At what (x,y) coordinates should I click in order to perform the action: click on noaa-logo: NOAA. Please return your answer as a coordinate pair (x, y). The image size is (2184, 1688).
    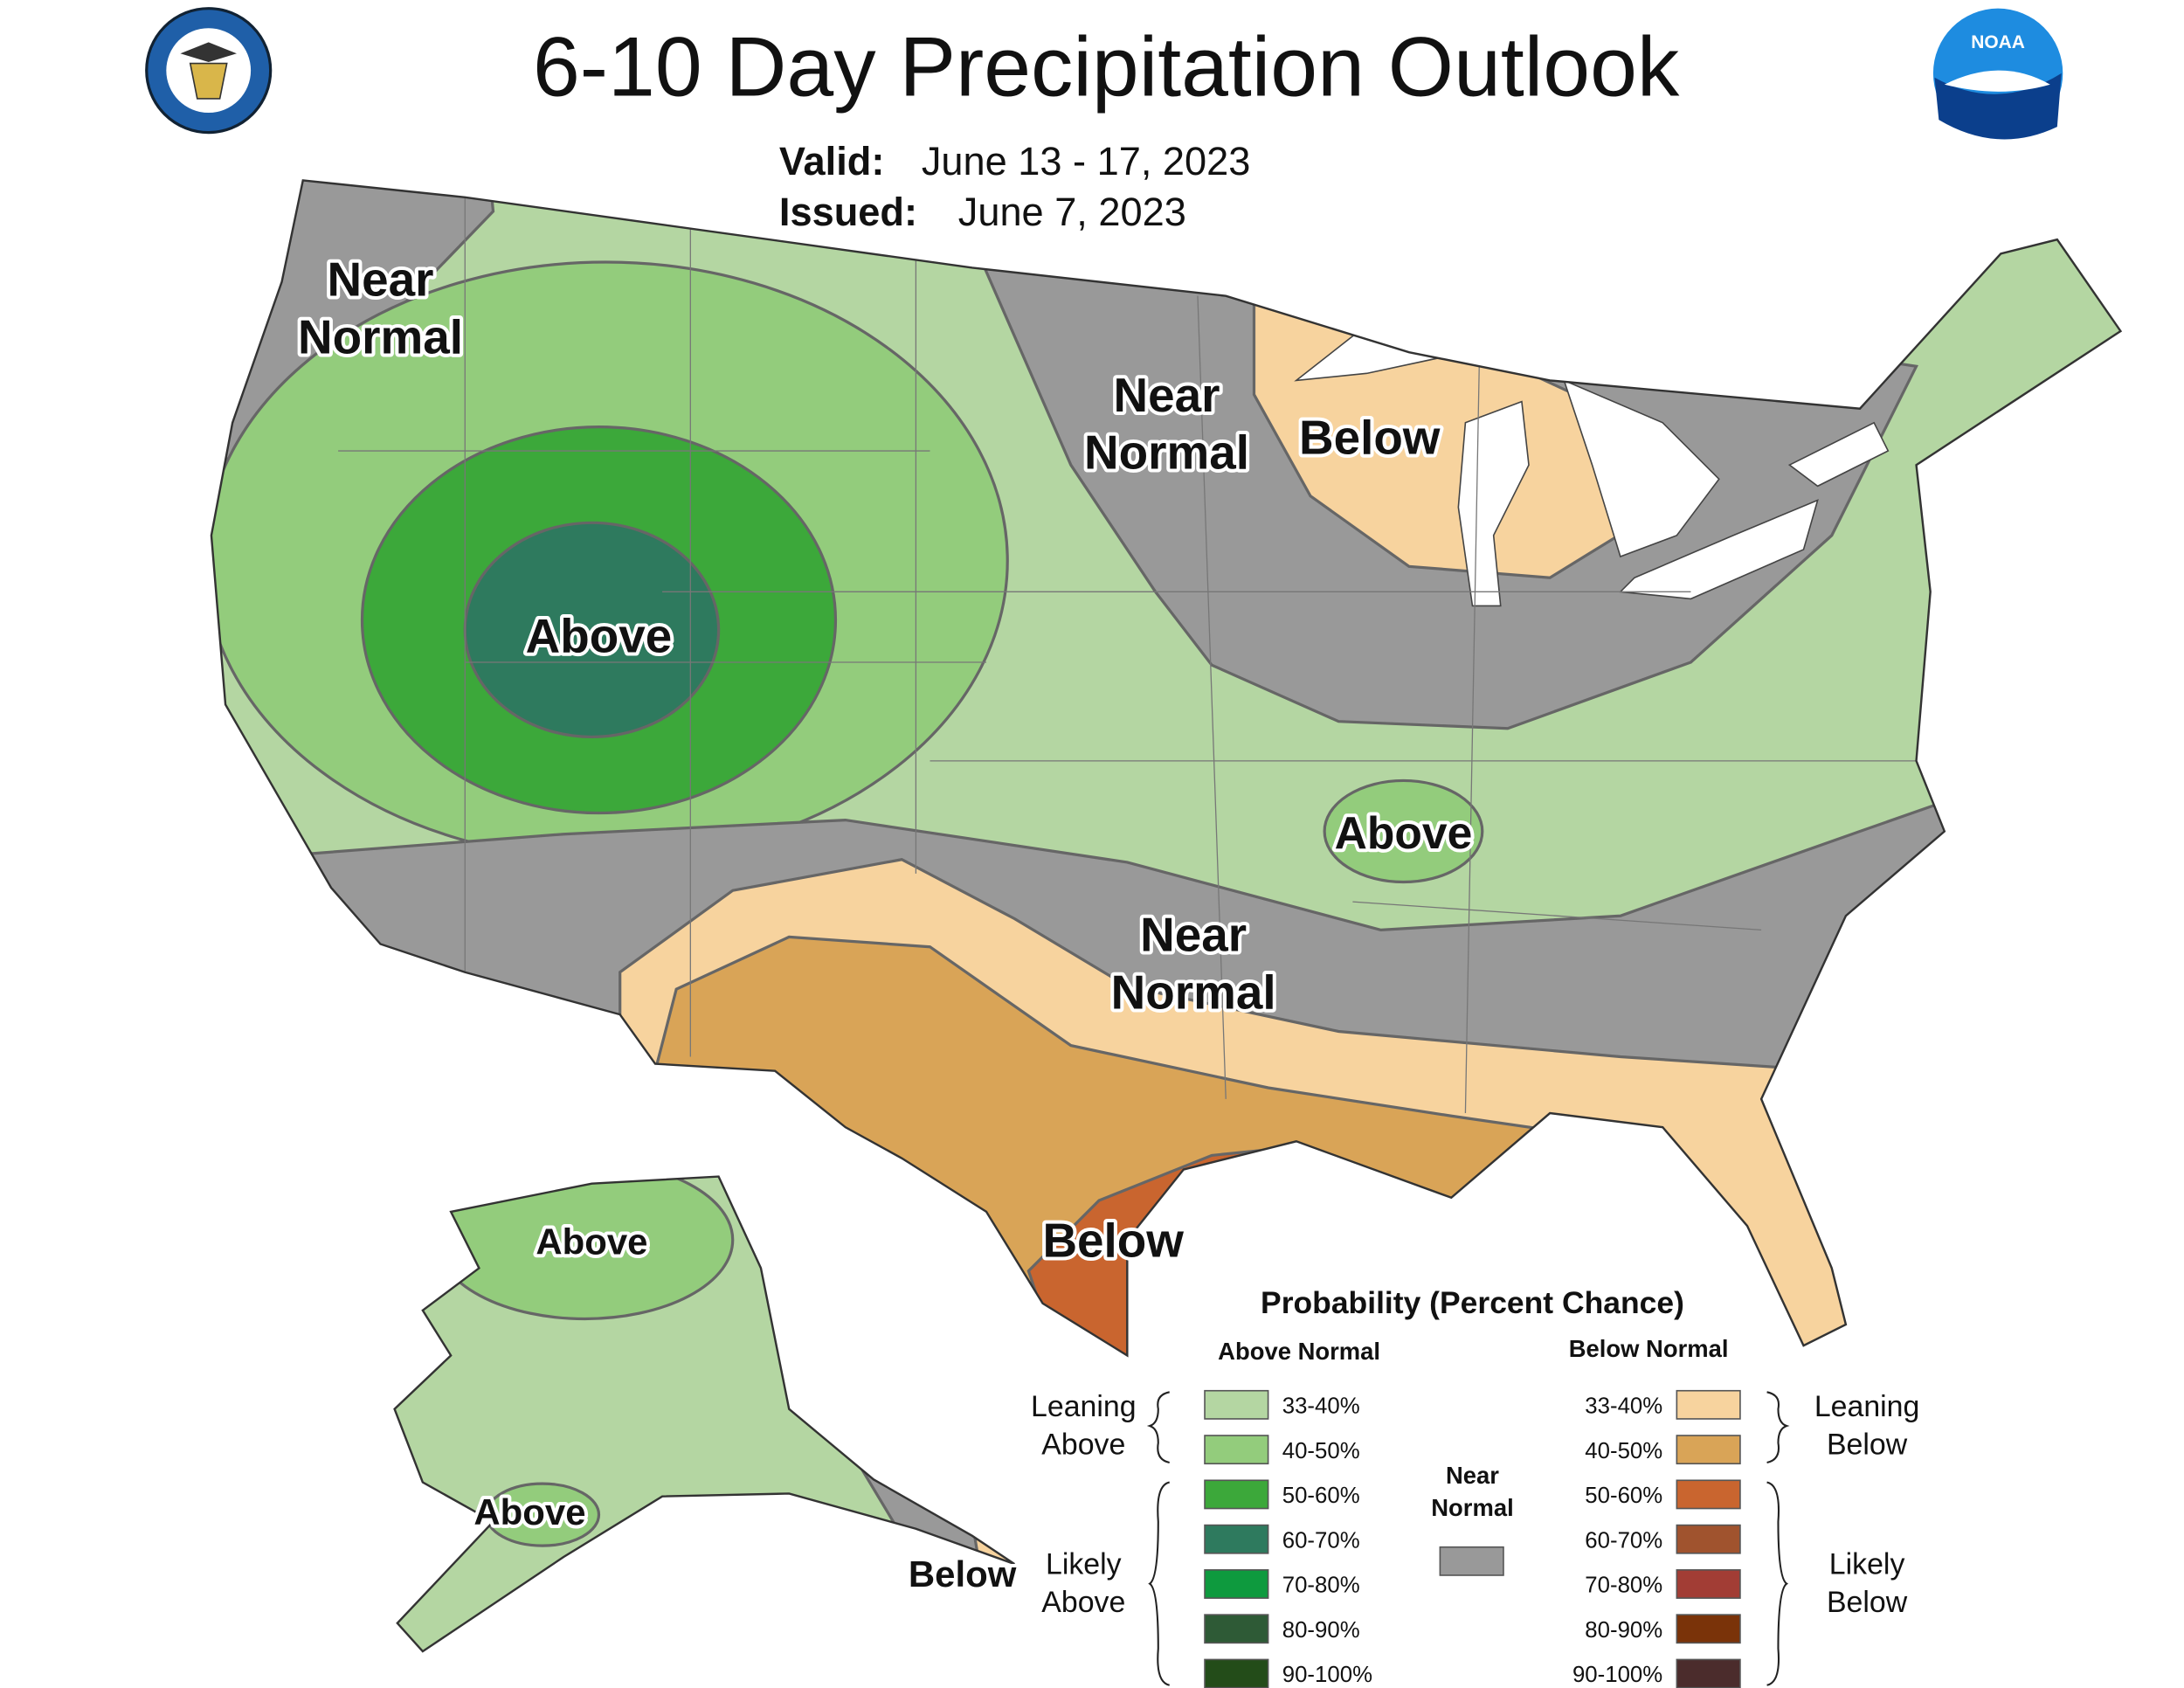
    Looking at the image, I should click on (1997, 74).